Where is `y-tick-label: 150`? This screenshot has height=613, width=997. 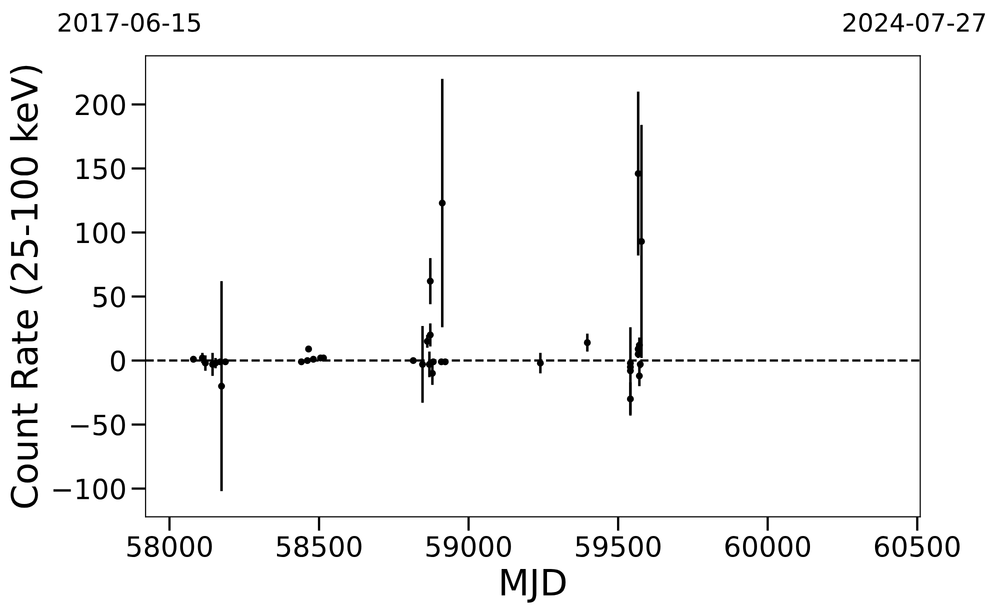
y-tick-label: 150 is located at coordinates (100, 169).